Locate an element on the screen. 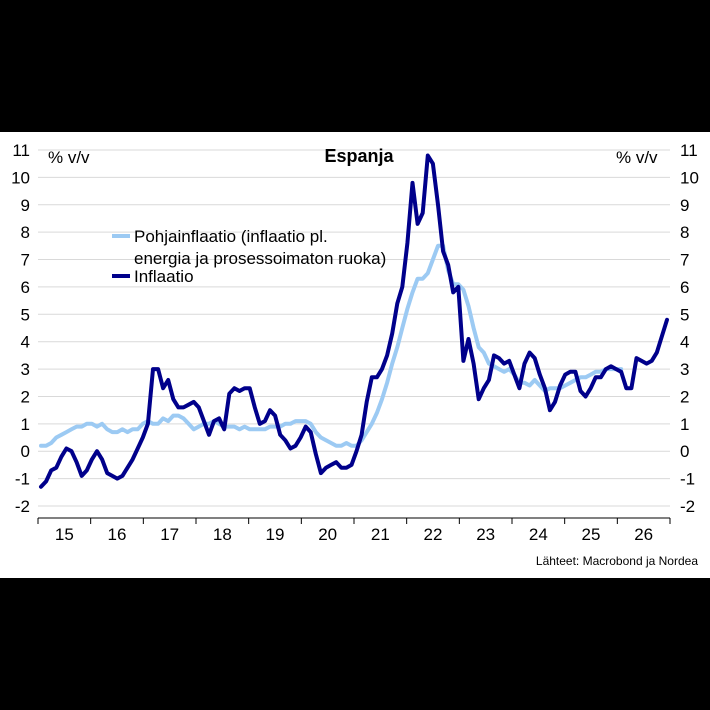 The image size is (710, 710). y-tick-label-right: 4 is located at coordinates (684, 342).